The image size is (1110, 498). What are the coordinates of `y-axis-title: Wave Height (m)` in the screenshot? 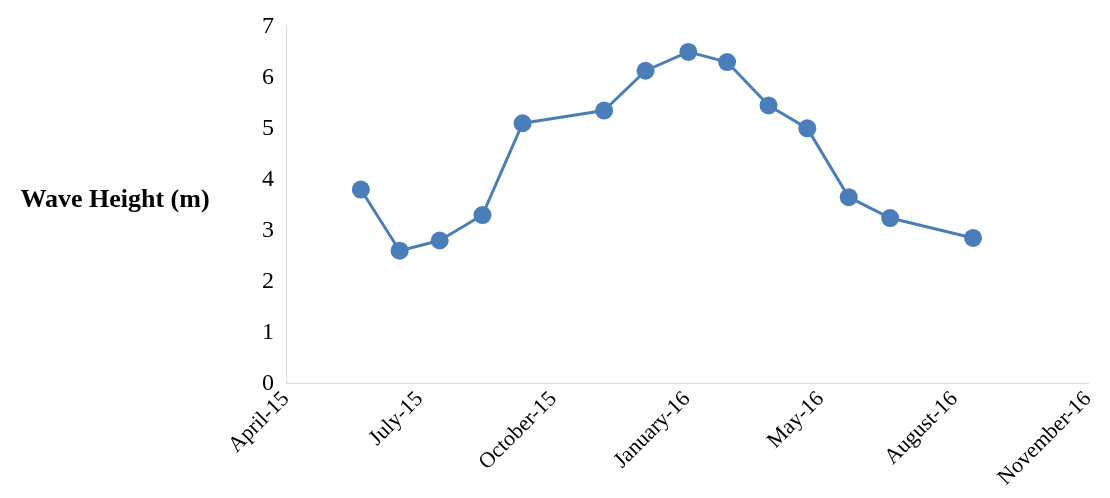 It's located at (115, 199).